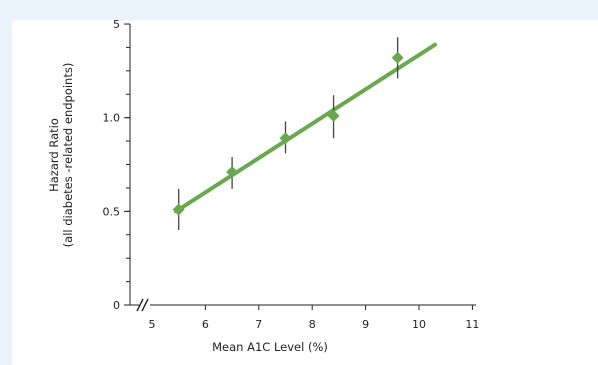 The image size is (598, 365). I want to click on y-tick-label: 0.5, so click(112, 211).